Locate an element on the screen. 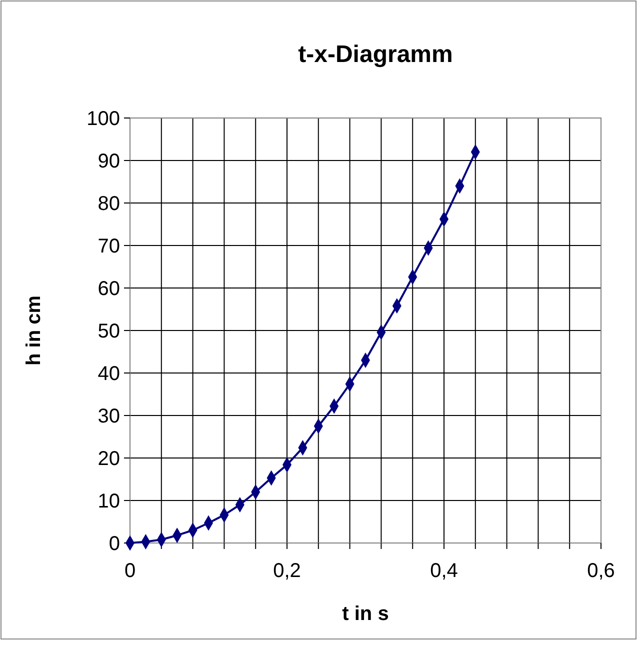  y-tick-label: 20 is located at coordinates (109, 459).